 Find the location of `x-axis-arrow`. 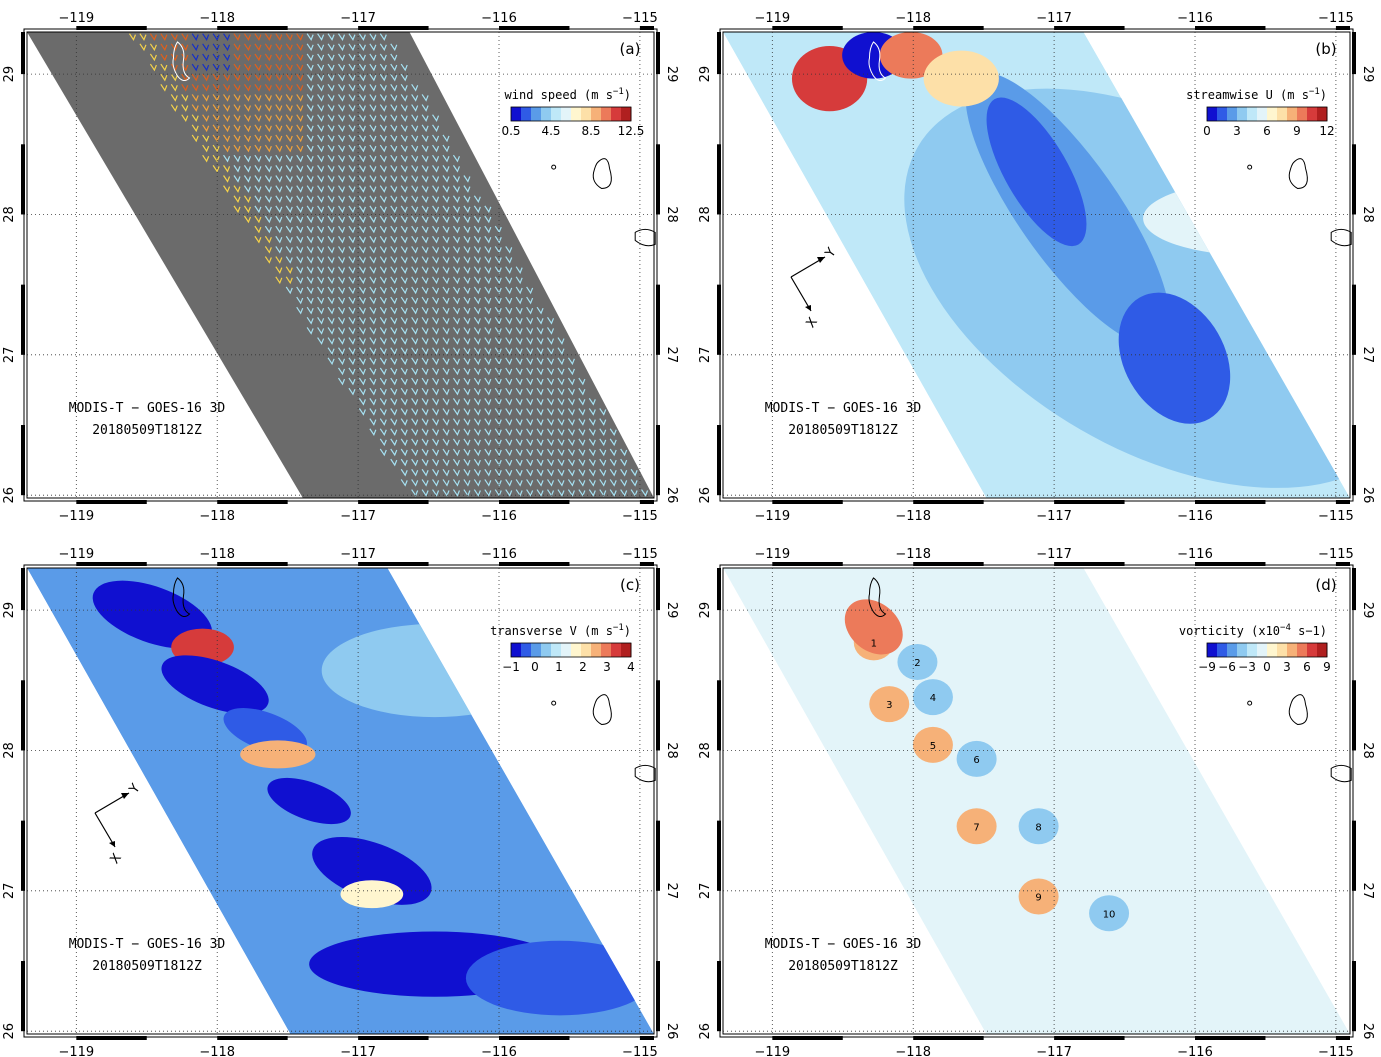

x-axis-arrow is located at coordinates (105, 830).